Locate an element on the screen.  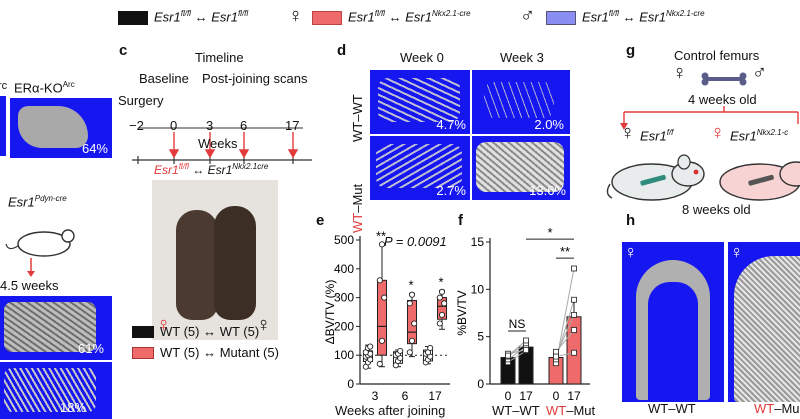
control-femurs-title: Control femurs is located at coordinates (717, 55).